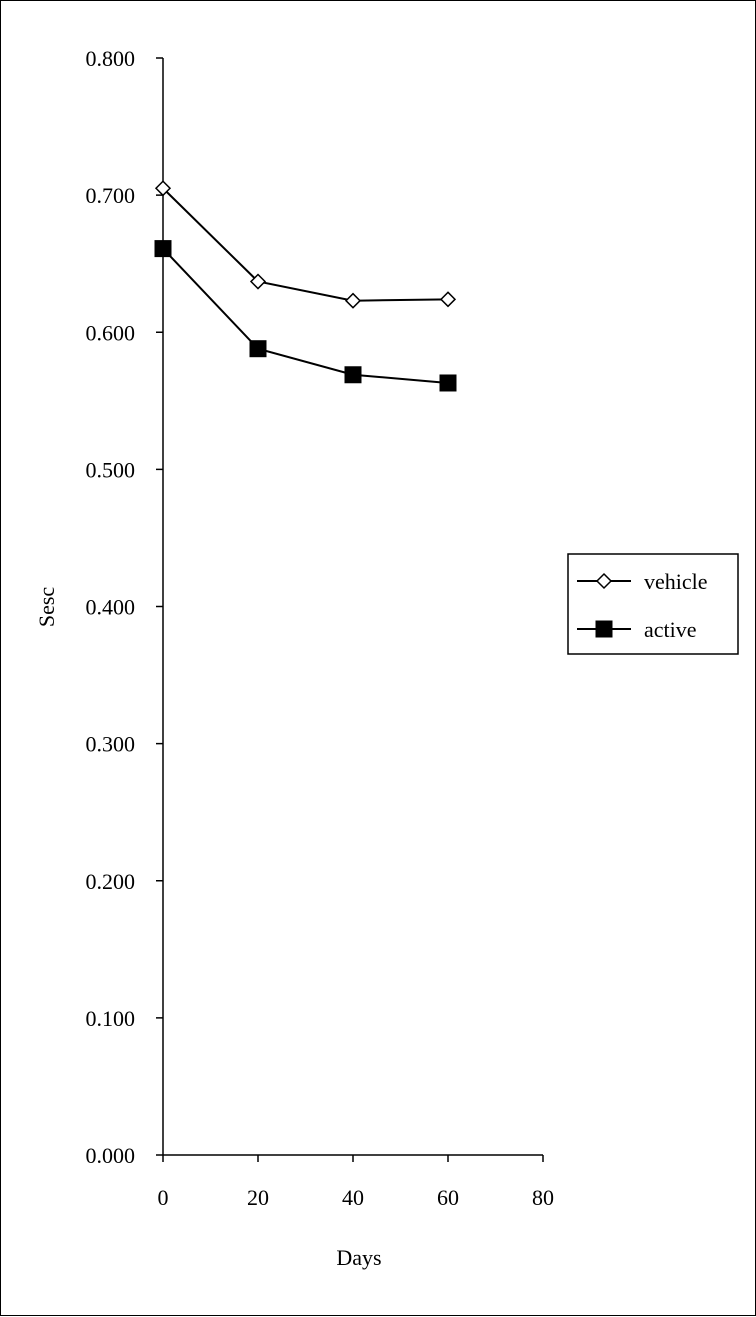  I want to click on series-vehicle, so click(305, 244).